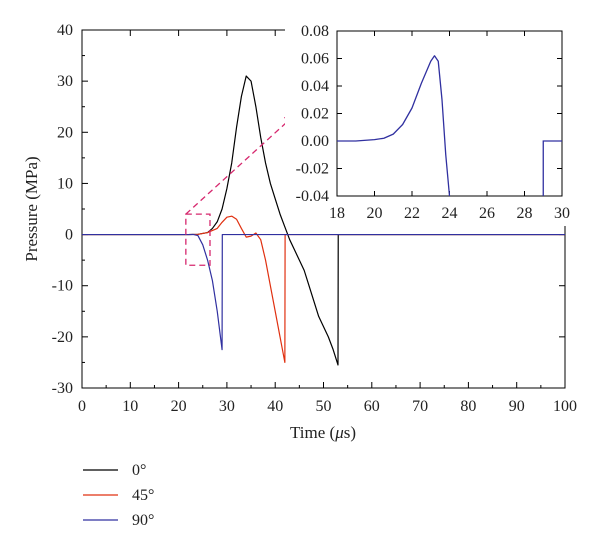 This screenshot has width=600, height=549. What do you see at coordinates (65, 132) in the screenshot?
I see `y-tick-label: 20` at bounding box center [65, 132].